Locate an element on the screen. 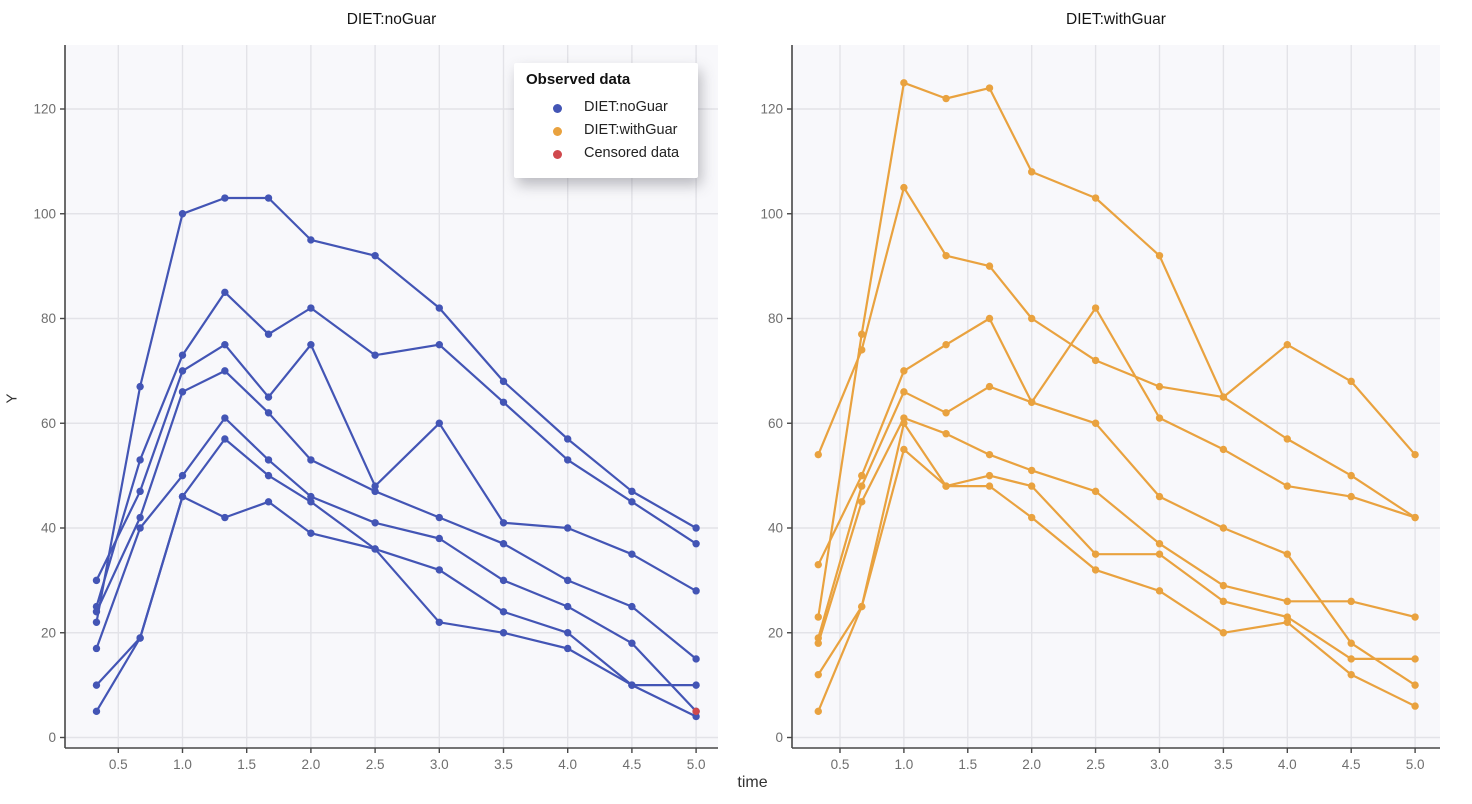  x-tick-label: 0.5 is located at coordinates (840, 764).